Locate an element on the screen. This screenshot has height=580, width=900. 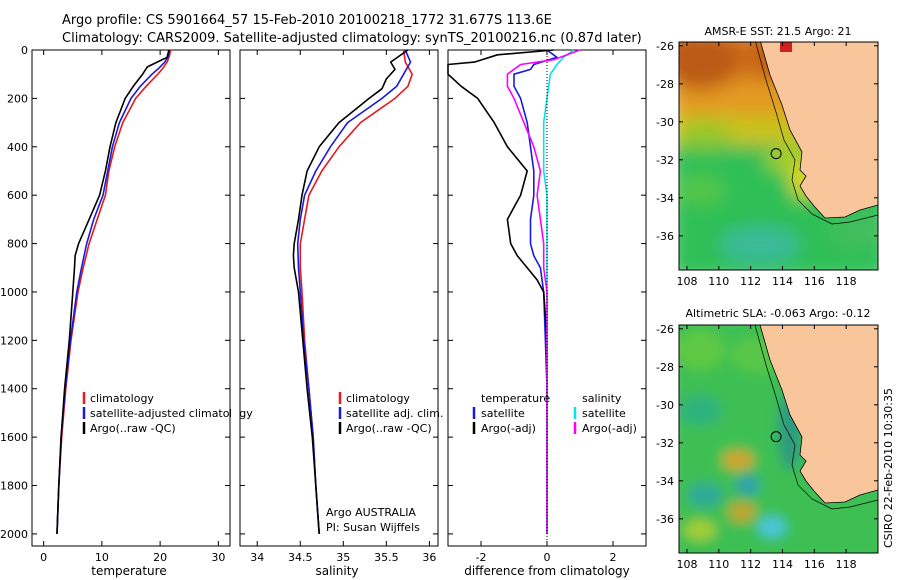
sst-axes: 108 110 112 114 116 118 -26 -28 -30 -32 -34 -36 is located at coordinates (767, 164).